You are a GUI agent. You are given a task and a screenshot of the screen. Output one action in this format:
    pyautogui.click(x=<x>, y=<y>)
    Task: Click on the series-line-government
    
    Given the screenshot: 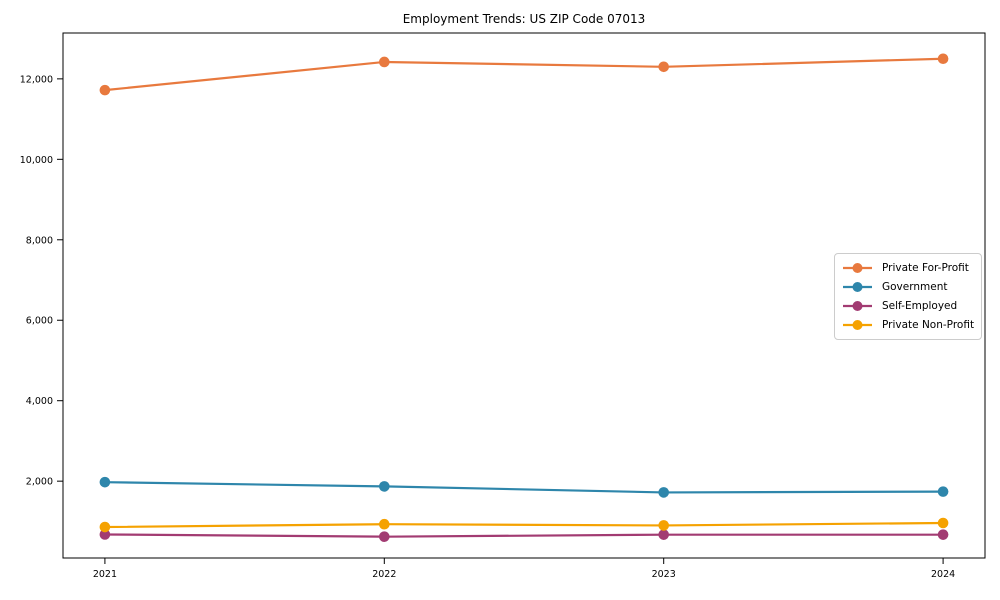 What is the action you would take?
    pyautogui.click(x=524, y=487)
    